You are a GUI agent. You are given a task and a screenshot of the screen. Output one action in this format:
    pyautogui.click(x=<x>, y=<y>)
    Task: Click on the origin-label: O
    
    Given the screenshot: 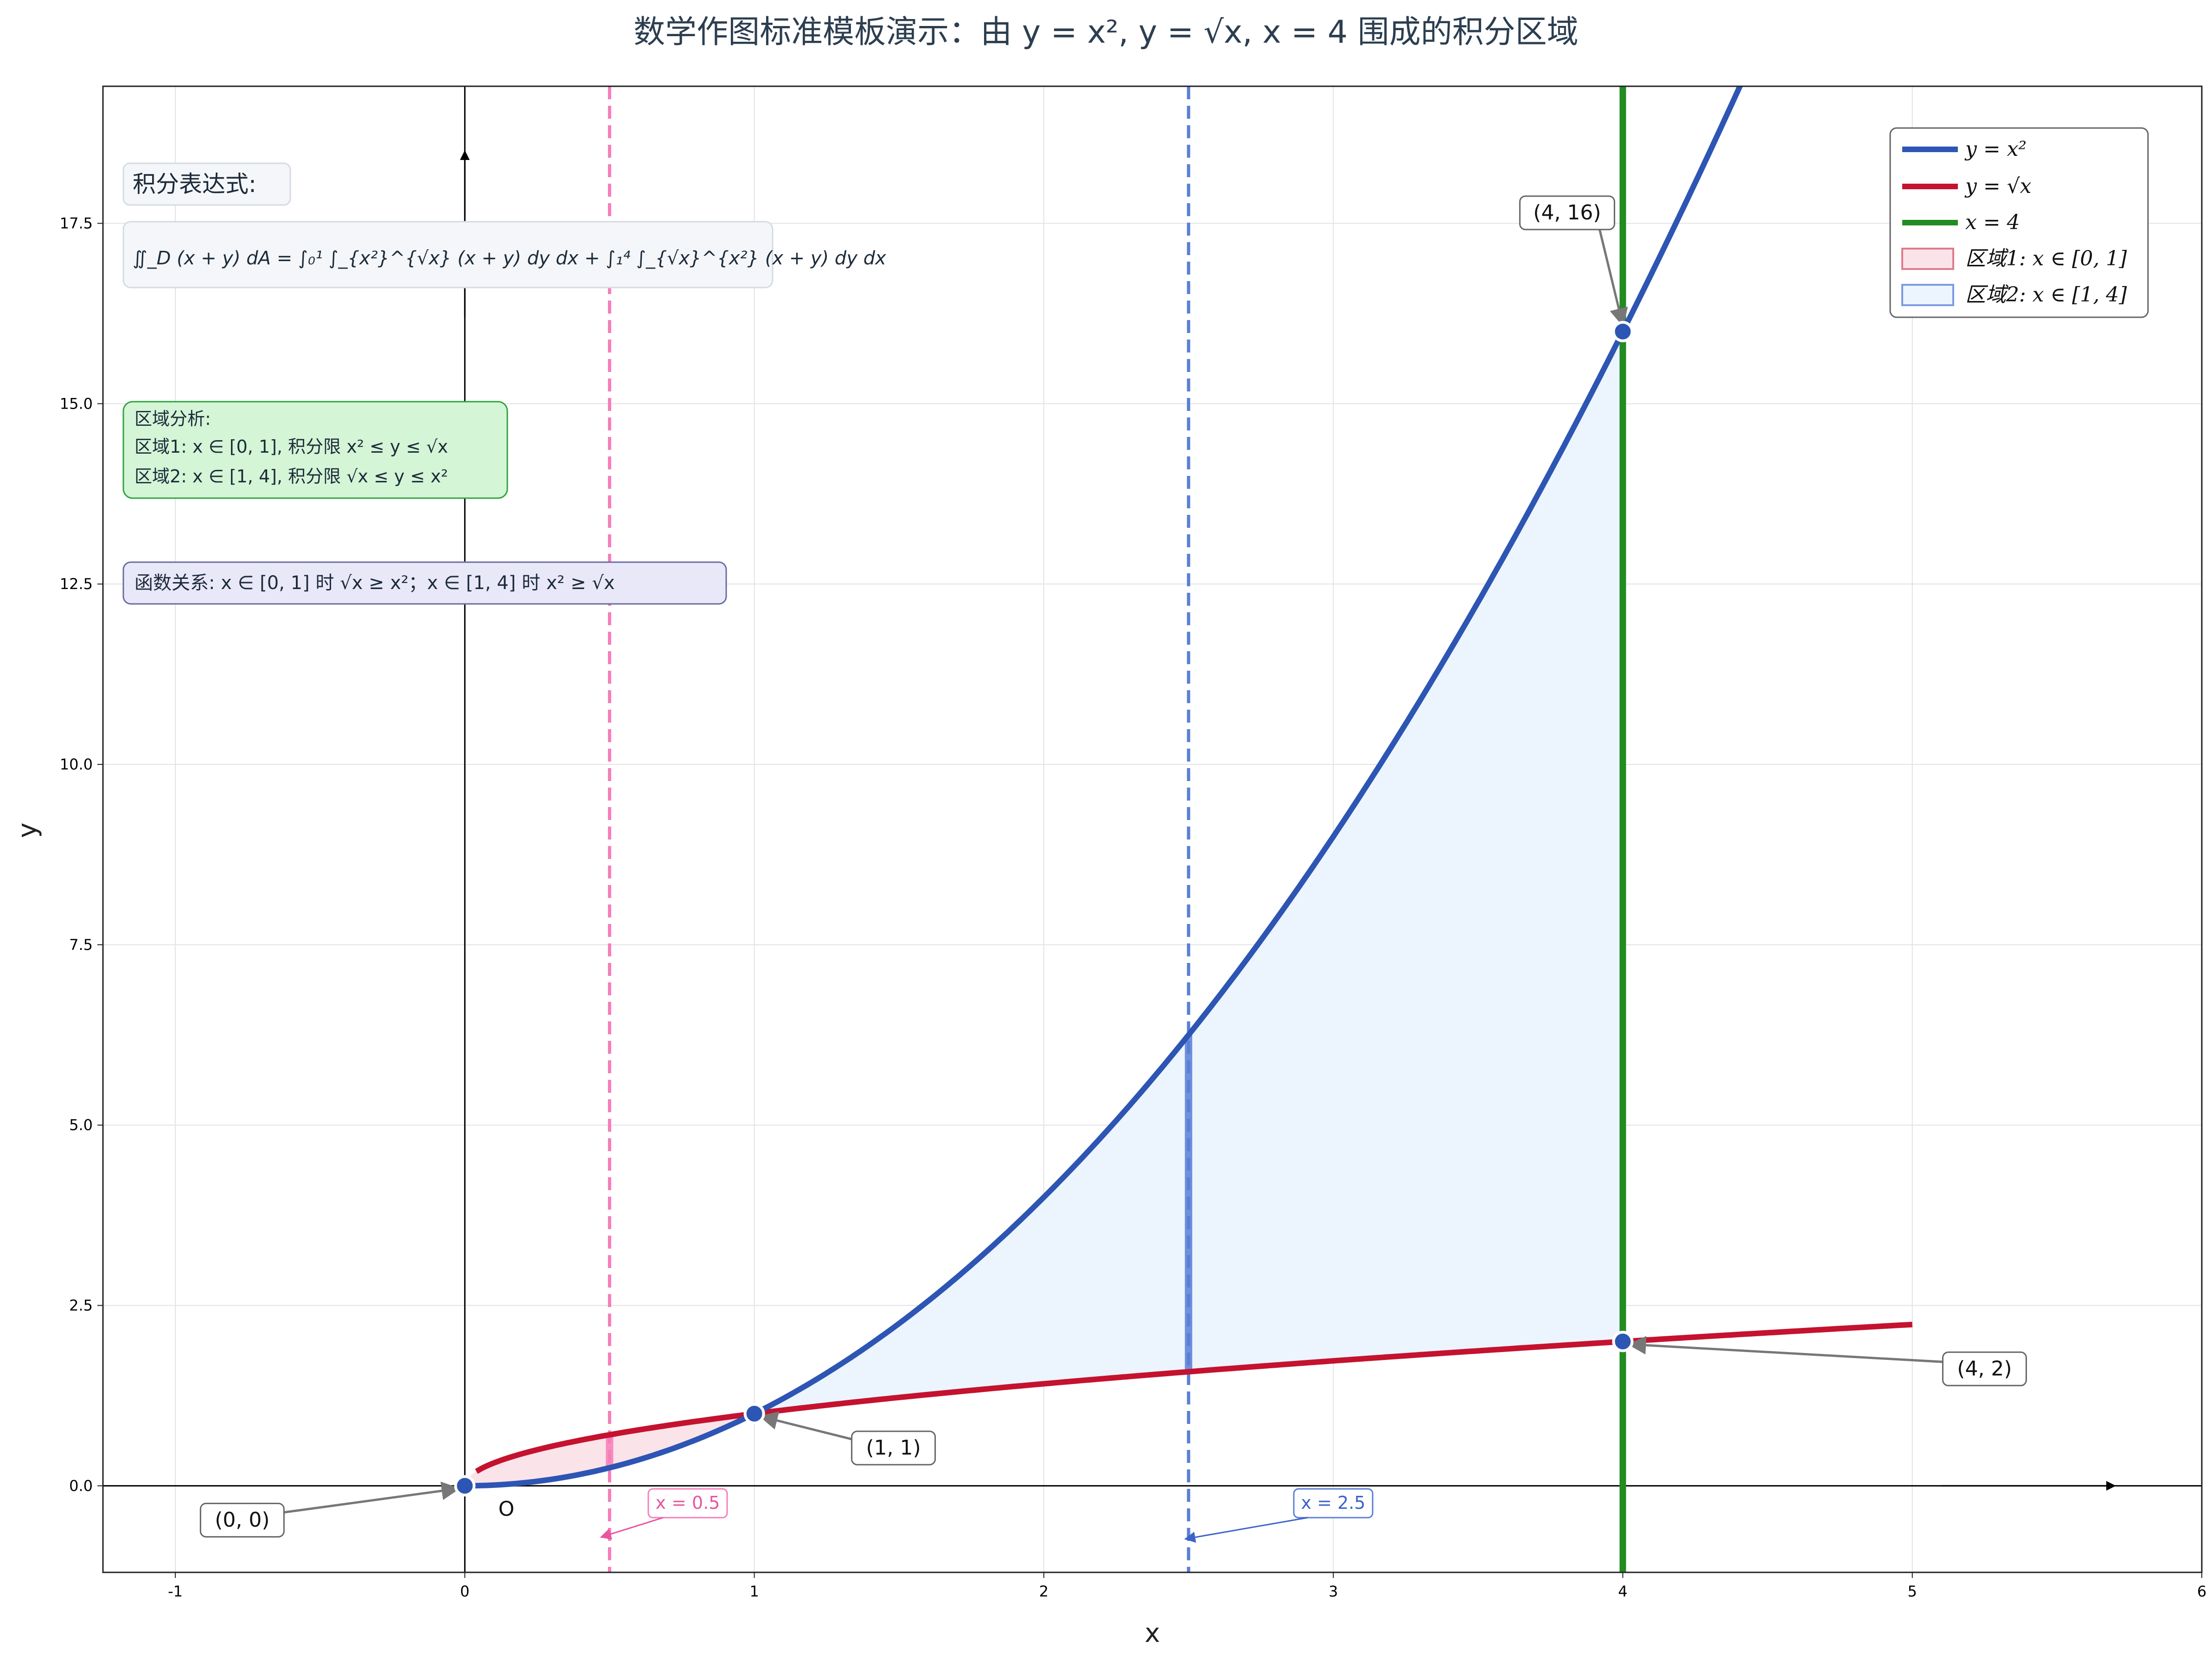 What is the action you would take?
    pyautogui.click(x=507, y=1509)
    